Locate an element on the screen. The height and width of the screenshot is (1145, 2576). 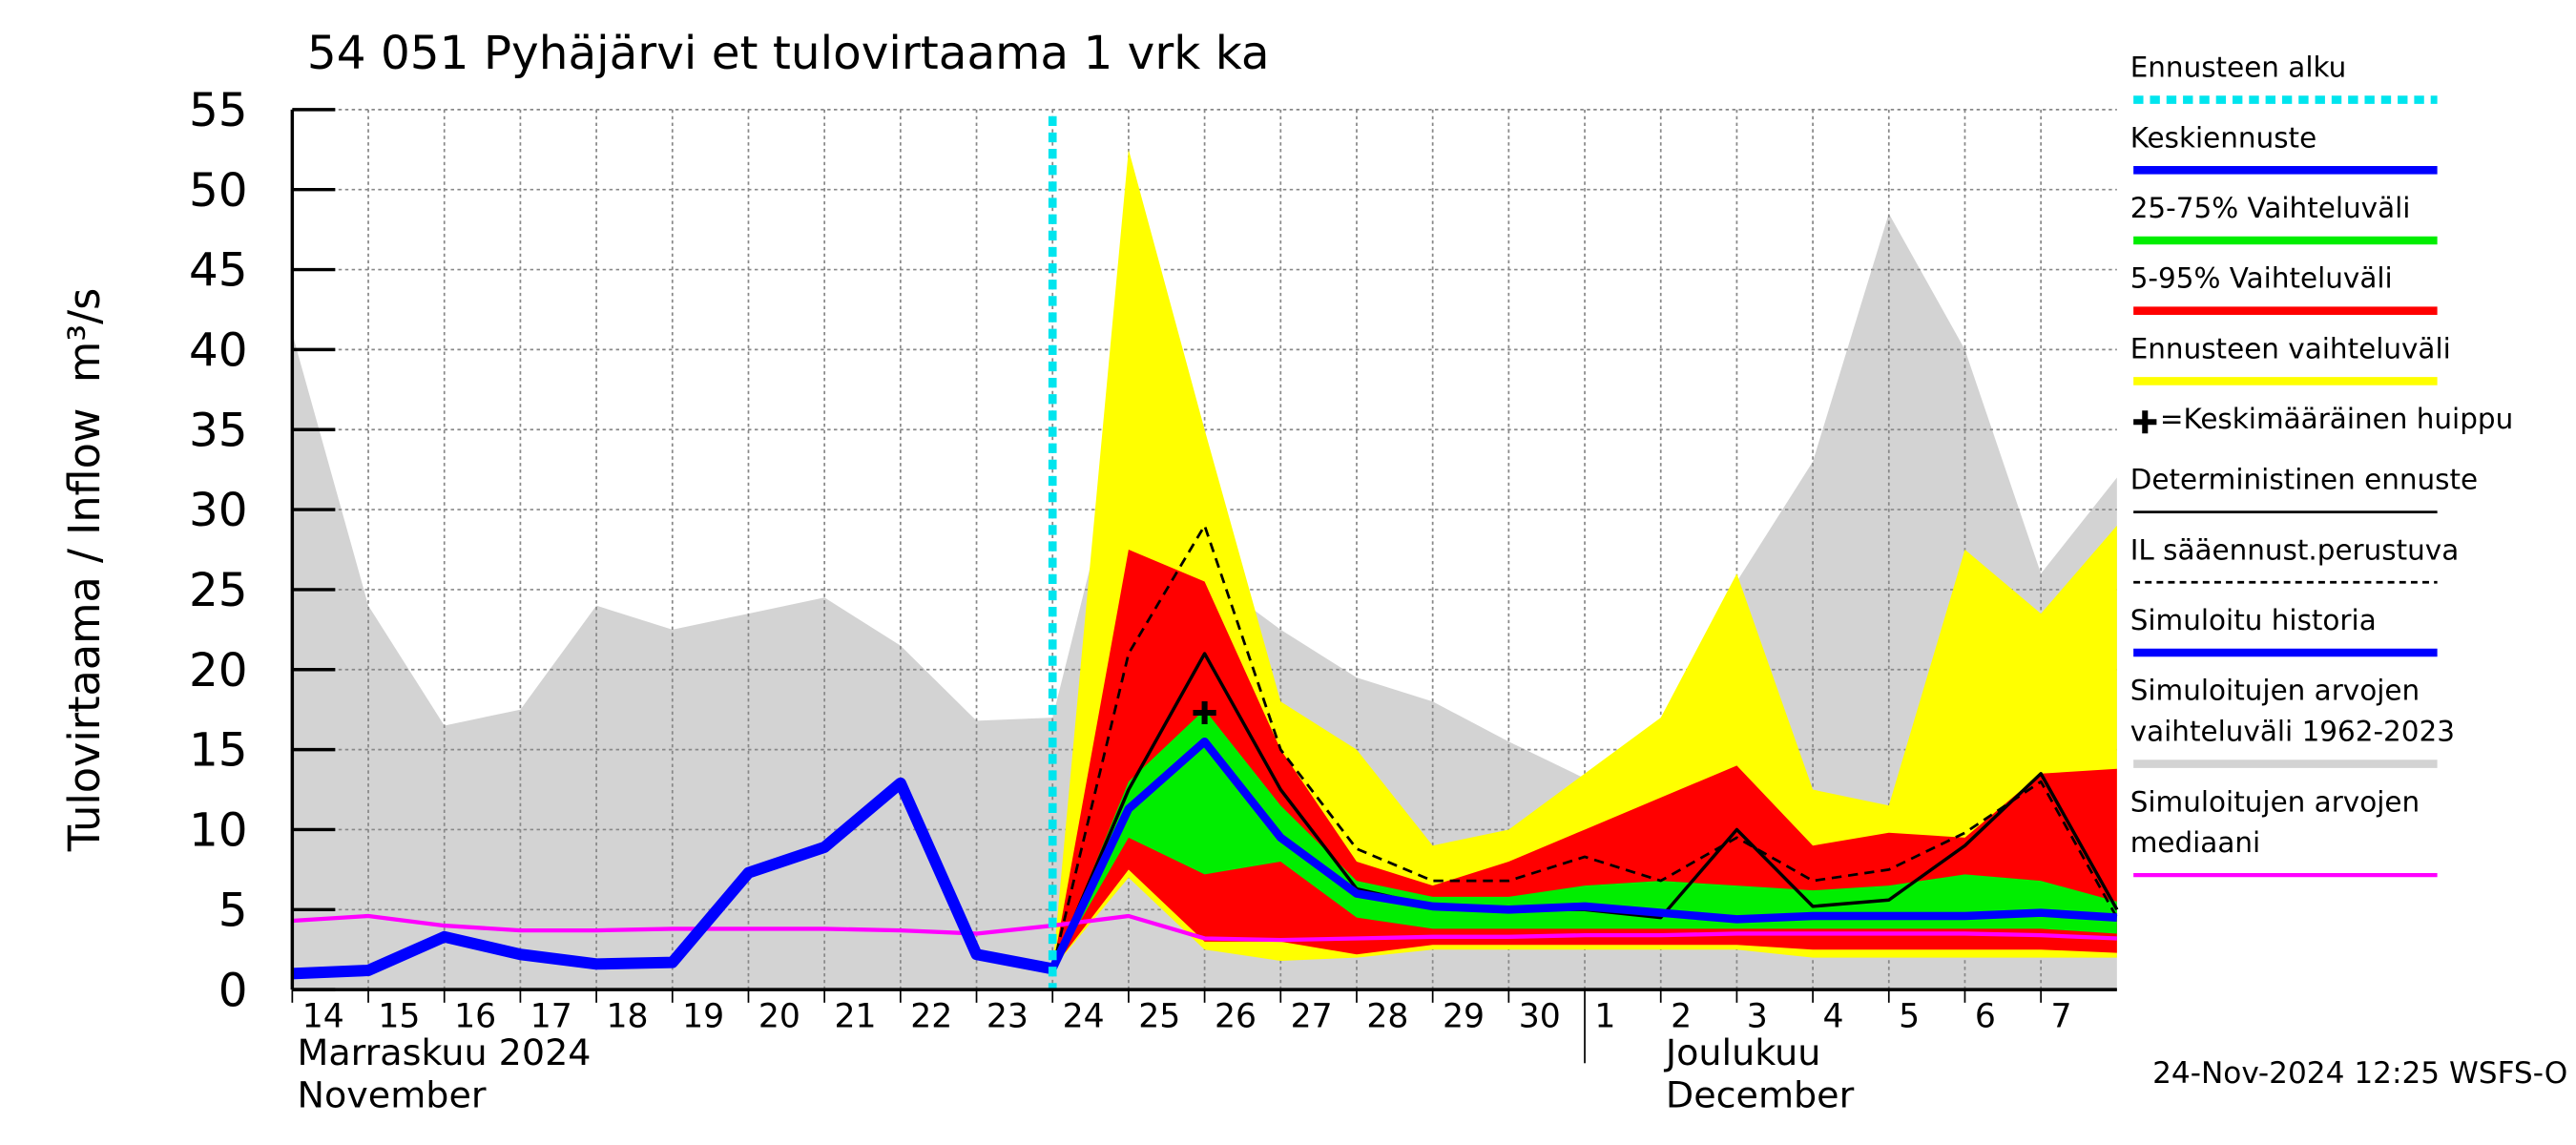
legend-label: IL sääennust.perustuva is located at coordinates (2294, 551).